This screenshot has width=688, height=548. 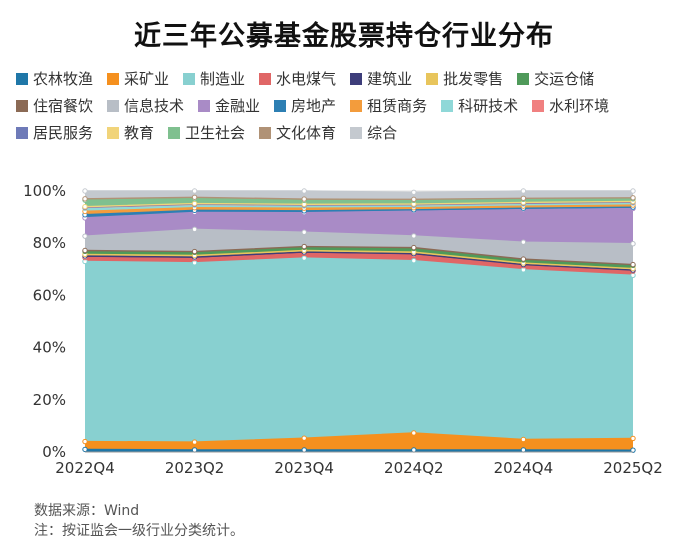 What do you see at coordinates (382, 133) in the screenshot?
I see `legend-label: 综合` at bounding box center [382, 133].